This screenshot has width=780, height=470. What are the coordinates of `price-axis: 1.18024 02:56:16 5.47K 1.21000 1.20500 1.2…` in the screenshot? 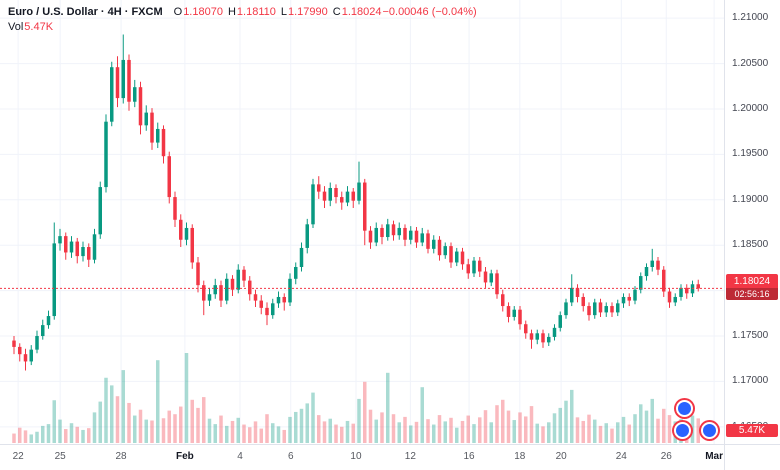 It's located at (752, 222).